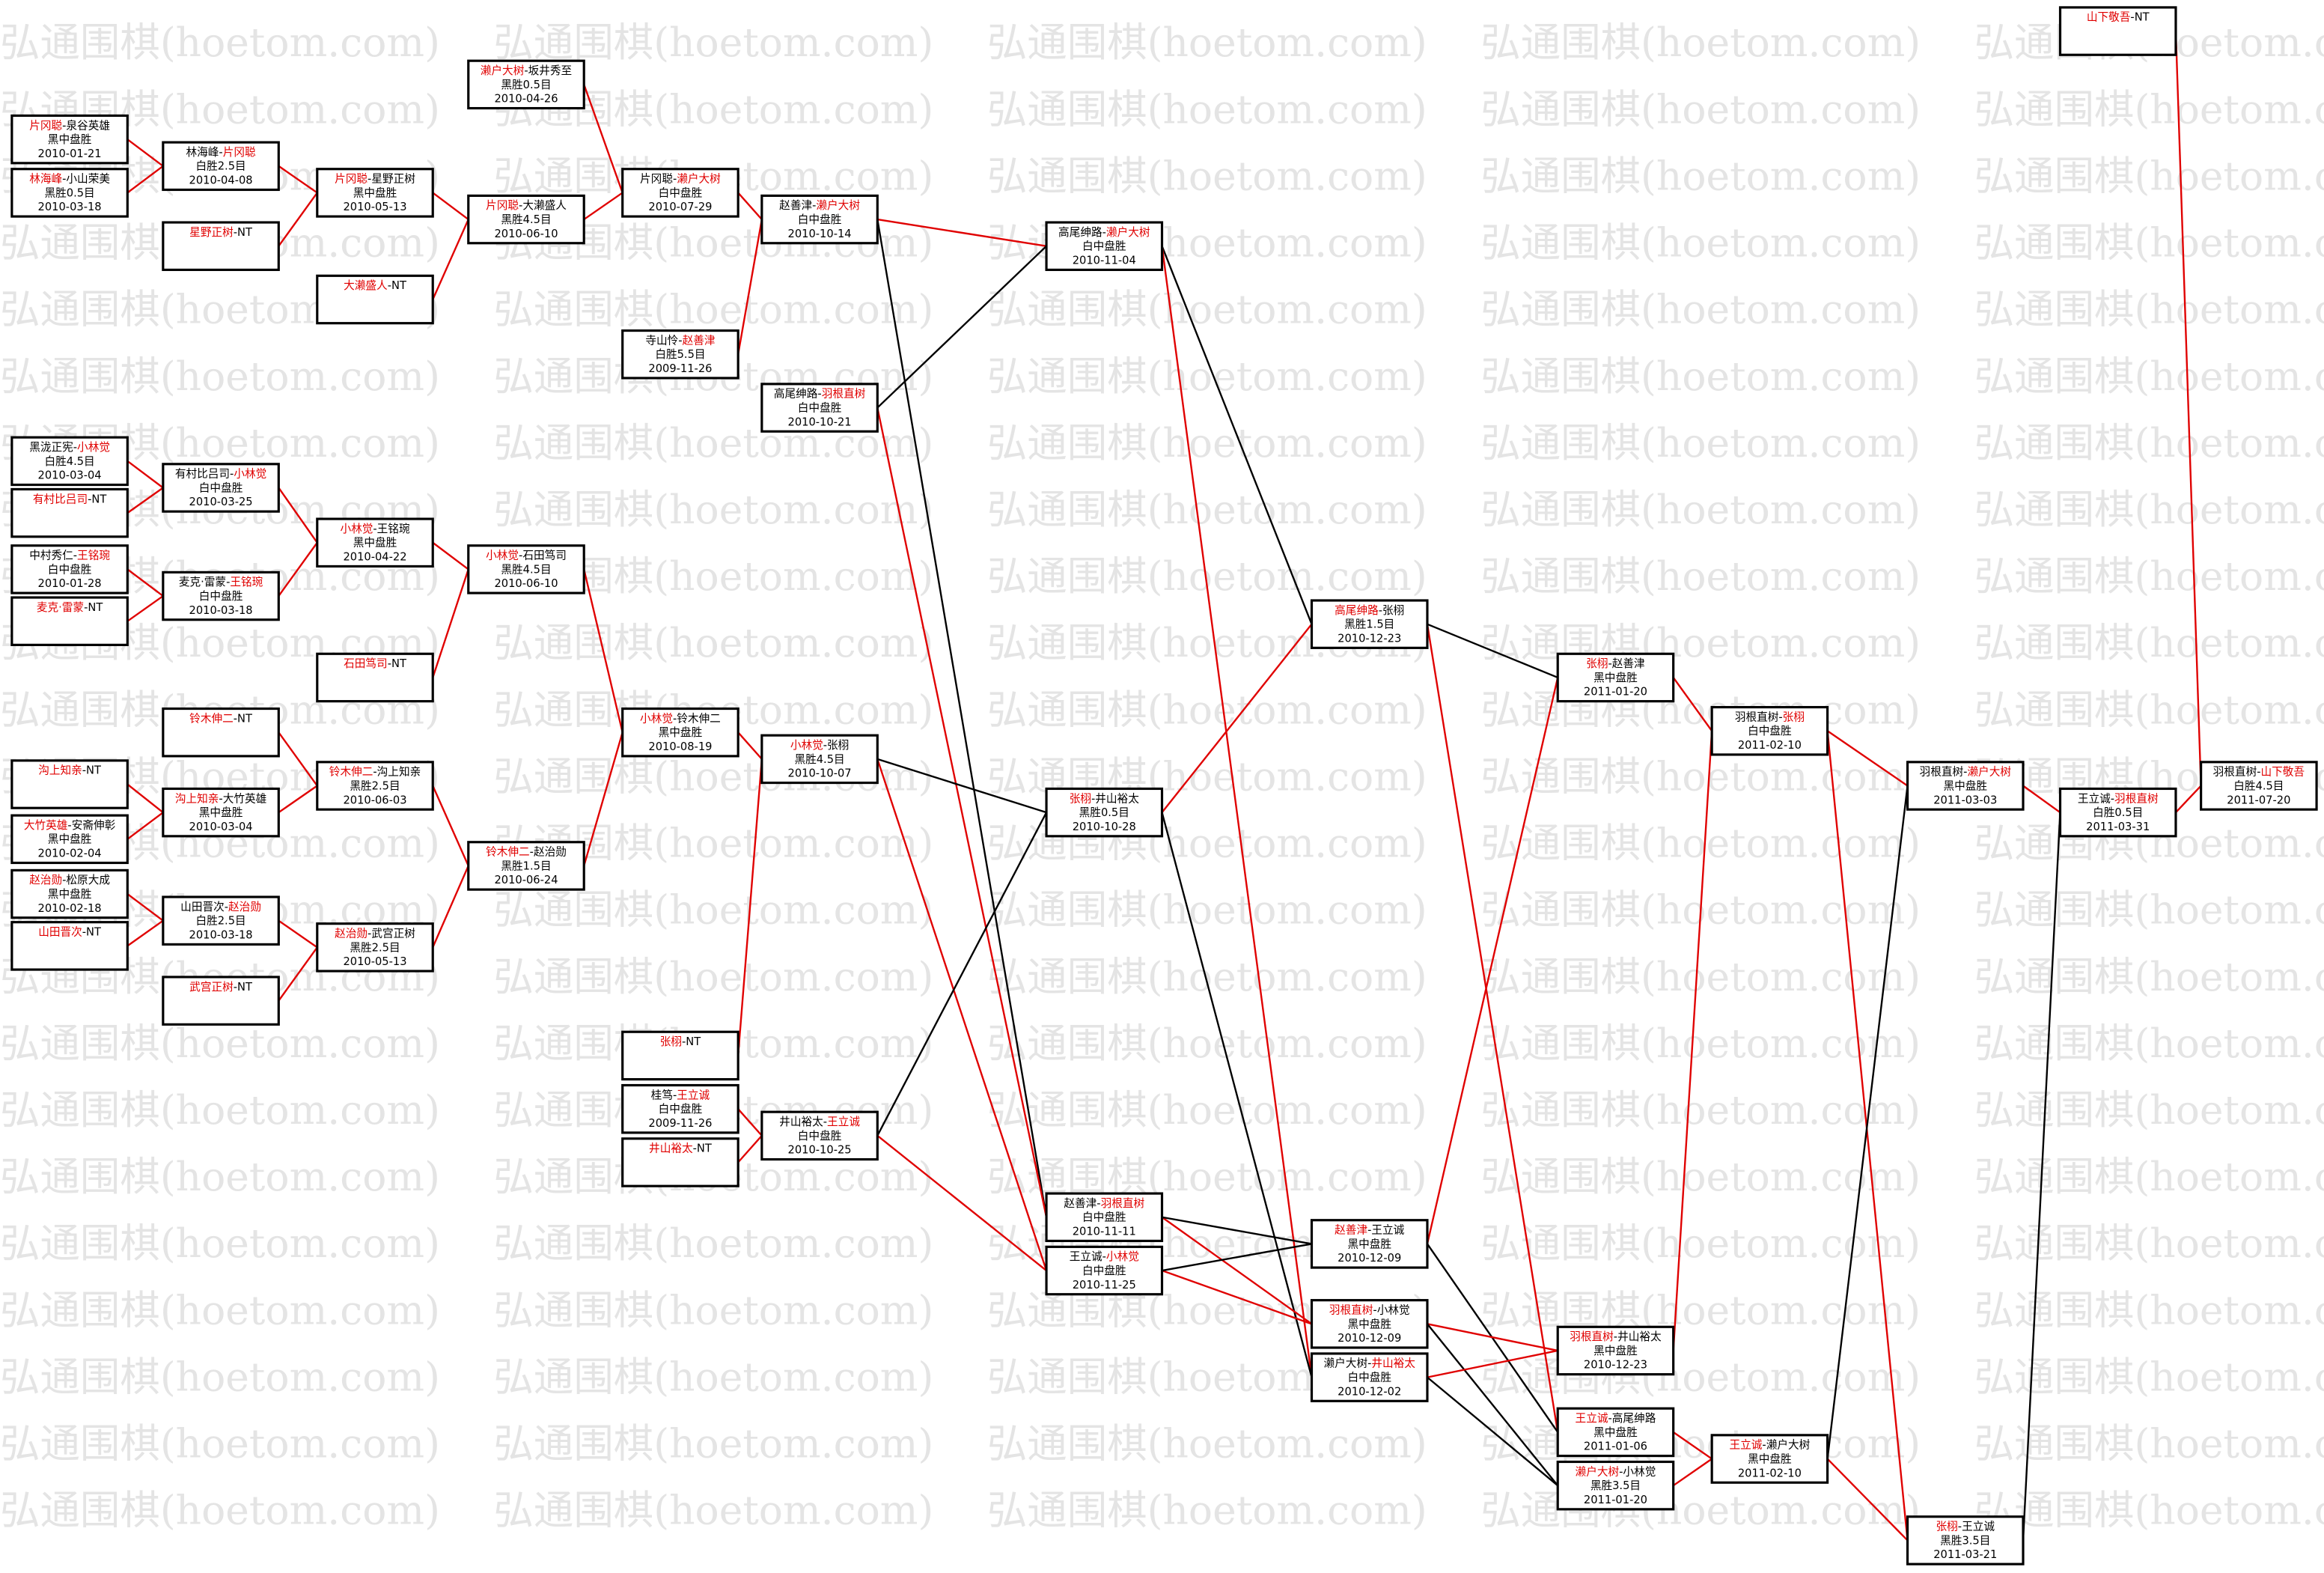 This screenshot has height=1573, width=2324. Describe the element at coordinates (1616, 1471) in the screenshot. I see `players: 濑户大树-小林觉` at that location.